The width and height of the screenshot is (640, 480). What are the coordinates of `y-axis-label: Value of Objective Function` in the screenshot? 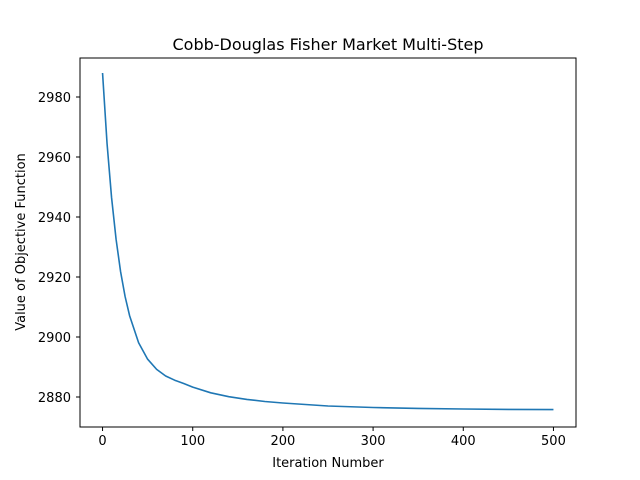 It's located at (21, 242).